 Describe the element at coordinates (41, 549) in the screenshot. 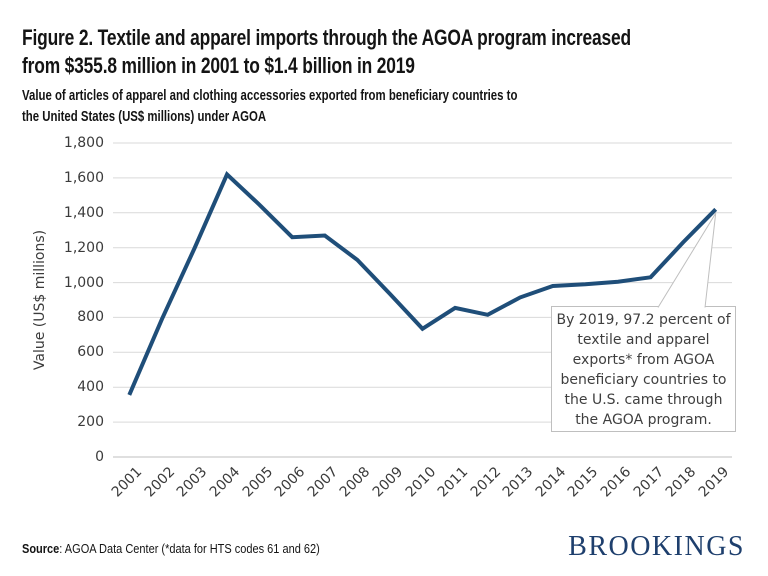

I see `source-label: Source` at that location.